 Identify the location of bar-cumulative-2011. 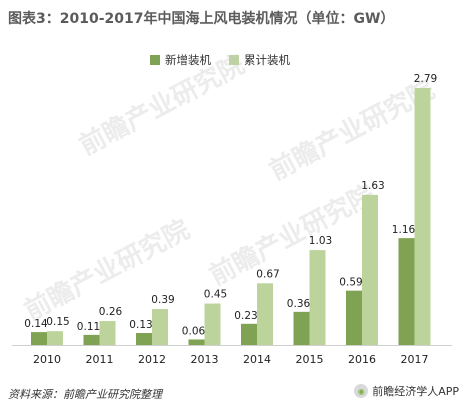
(107, 333).